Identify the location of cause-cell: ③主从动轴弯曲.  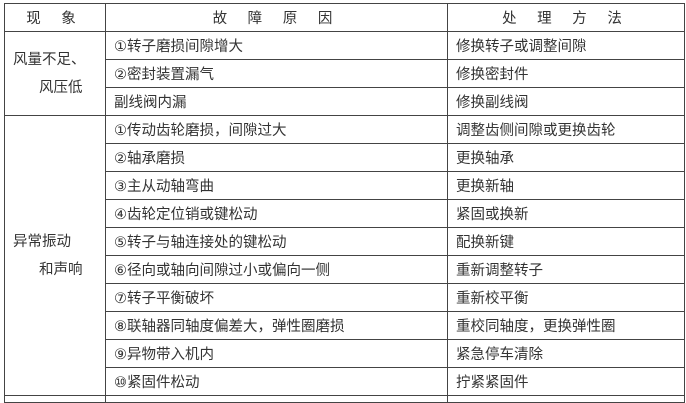
(276, 185).